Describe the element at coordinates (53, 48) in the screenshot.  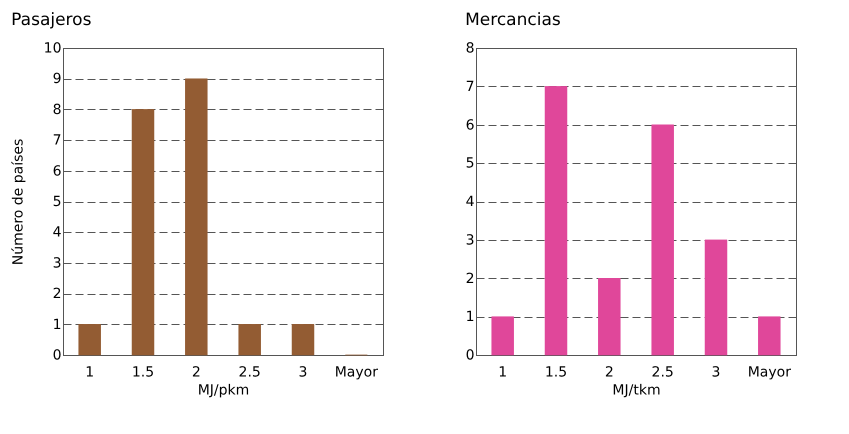
I see `y-tick-label: 10` at that location.